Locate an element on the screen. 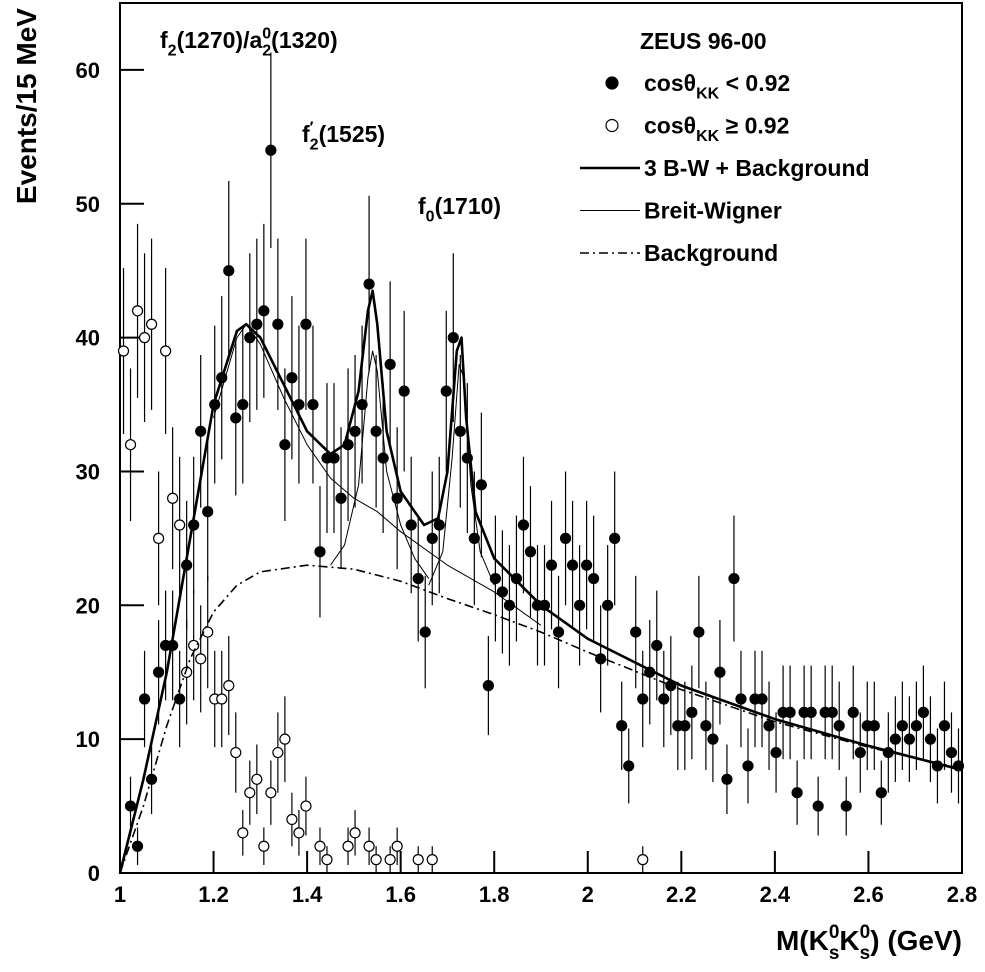 This screenshot has height=972, width=985. legend-label: cosθKK < 0.92 is located at coordinates (717, 86).